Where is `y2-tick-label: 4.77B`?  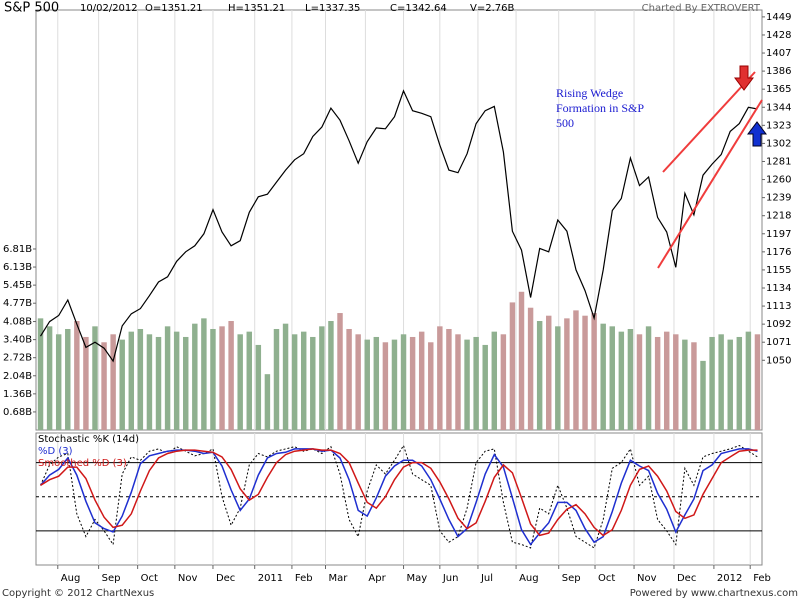
y2-tick-label: 4.77B is located at coordinates (17, 303).